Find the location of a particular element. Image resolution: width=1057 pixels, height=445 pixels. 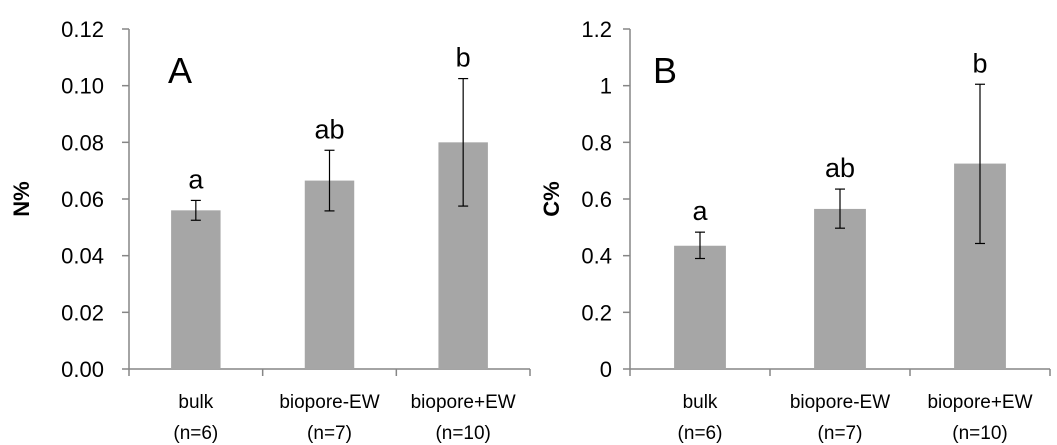

significance-label-a: a is located at coordinates (196, 179).